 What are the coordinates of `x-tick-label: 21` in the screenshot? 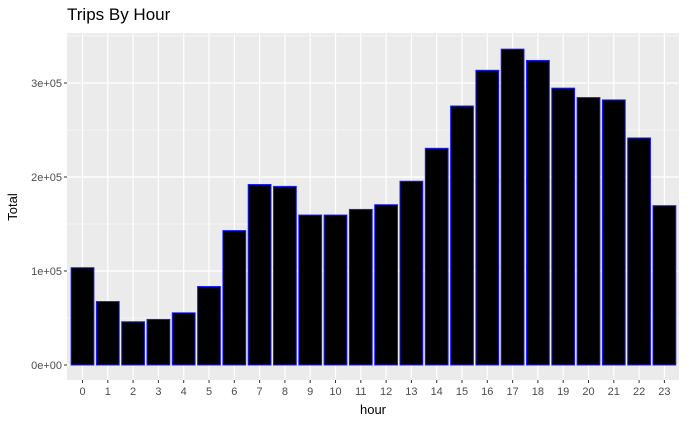 It's located at (614, 392).